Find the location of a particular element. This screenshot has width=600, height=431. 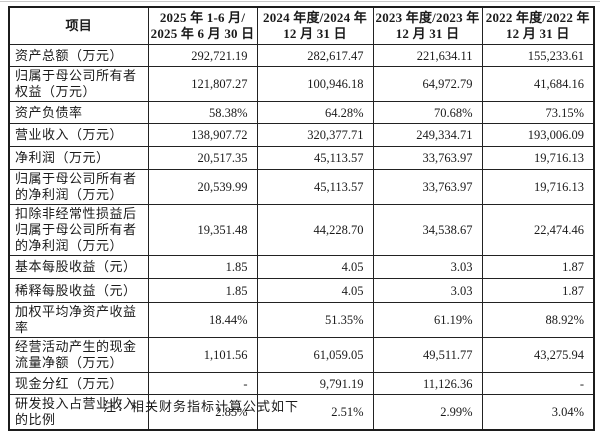

row-value: 64.28% is located at coordinates (315, 112).